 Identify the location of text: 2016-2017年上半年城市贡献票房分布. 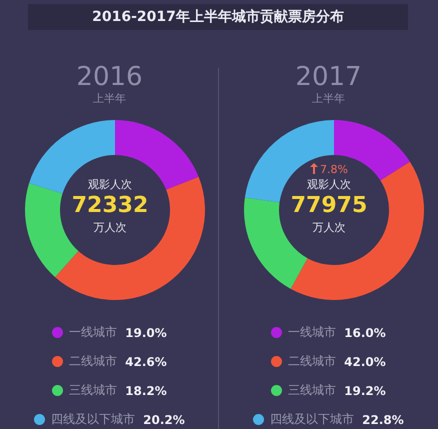
(218, 17).